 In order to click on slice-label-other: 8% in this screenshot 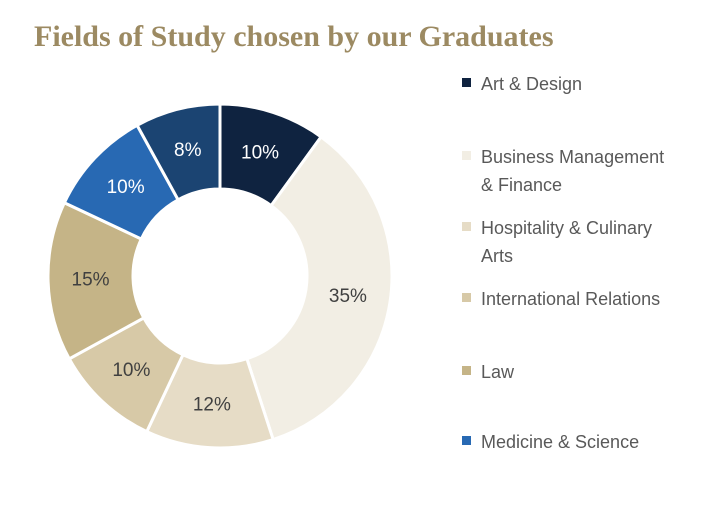, I will do `click(188, 150)`.